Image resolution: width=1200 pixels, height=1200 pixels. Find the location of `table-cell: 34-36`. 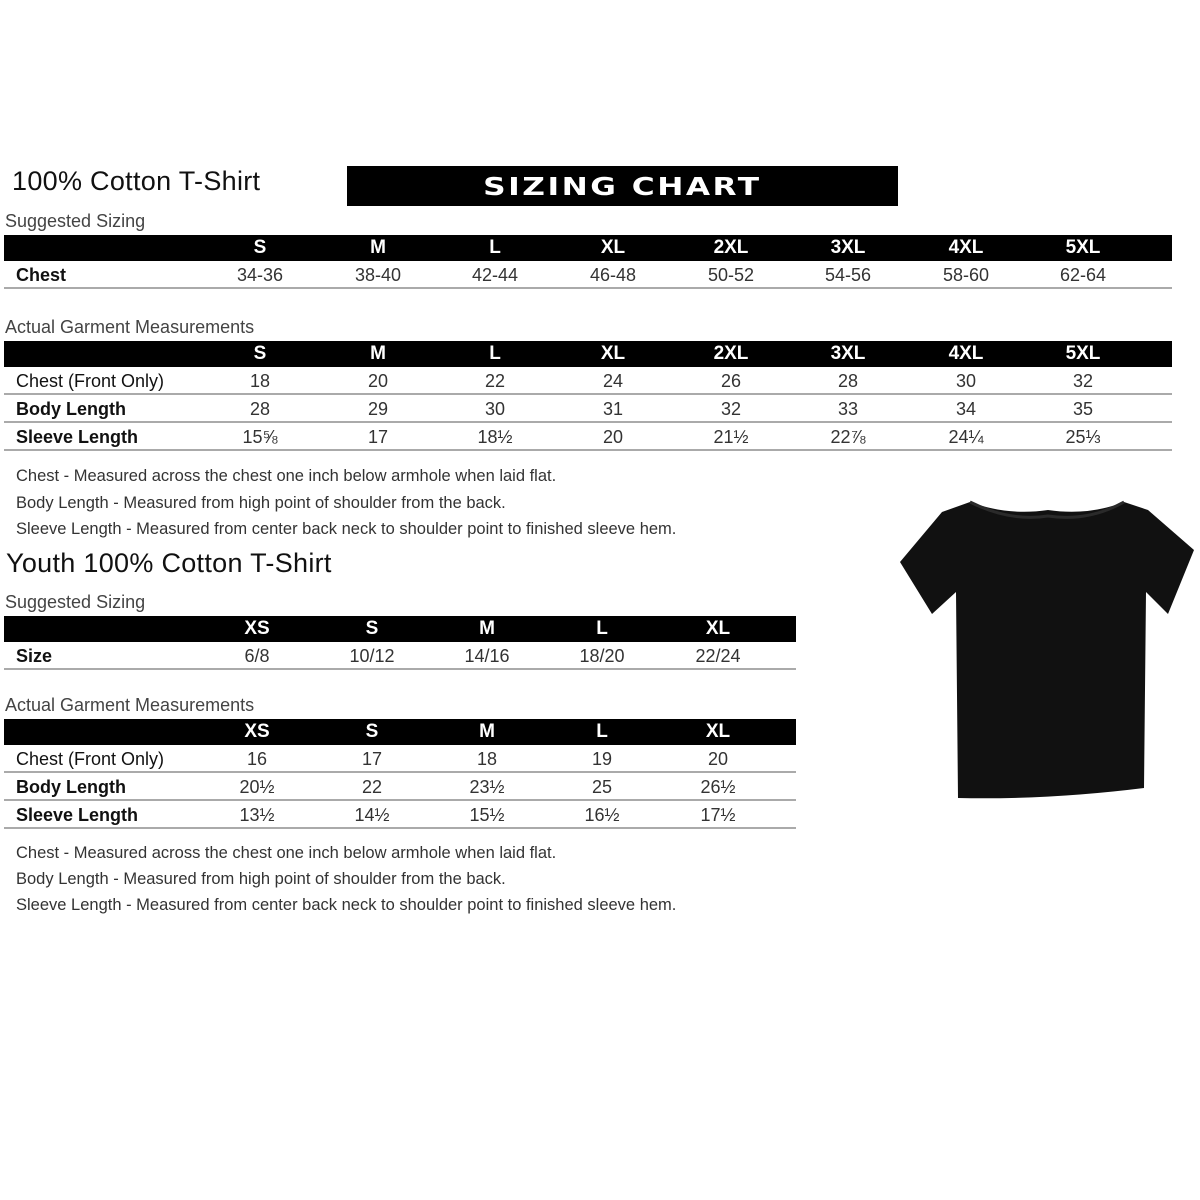

table-cell: 34-36 is located at coordinates (260, 275).